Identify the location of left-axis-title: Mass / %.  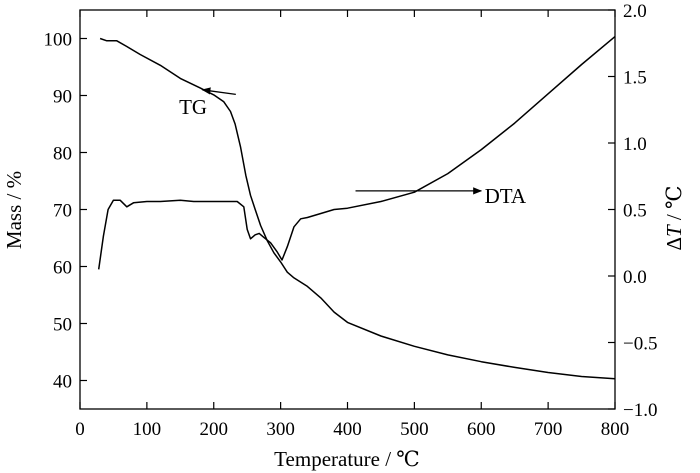
(14, 210).